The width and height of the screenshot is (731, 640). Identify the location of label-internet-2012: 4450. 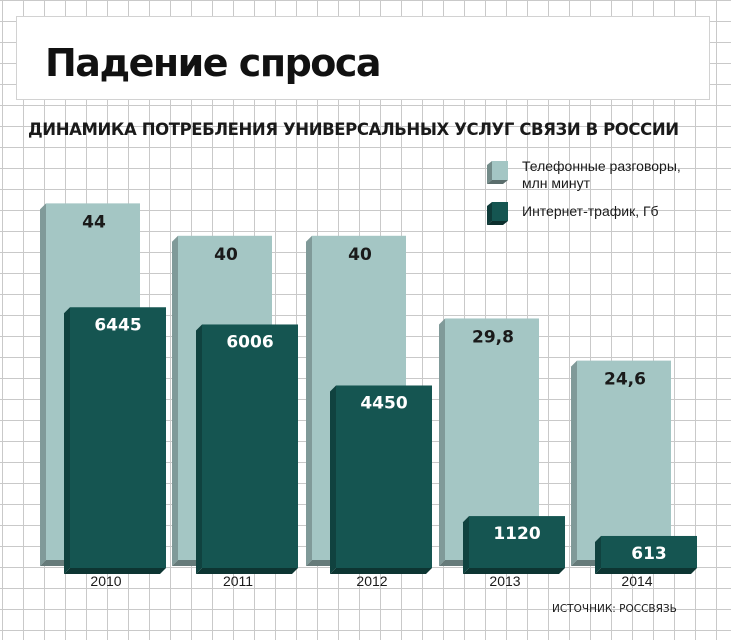
(383, 403).